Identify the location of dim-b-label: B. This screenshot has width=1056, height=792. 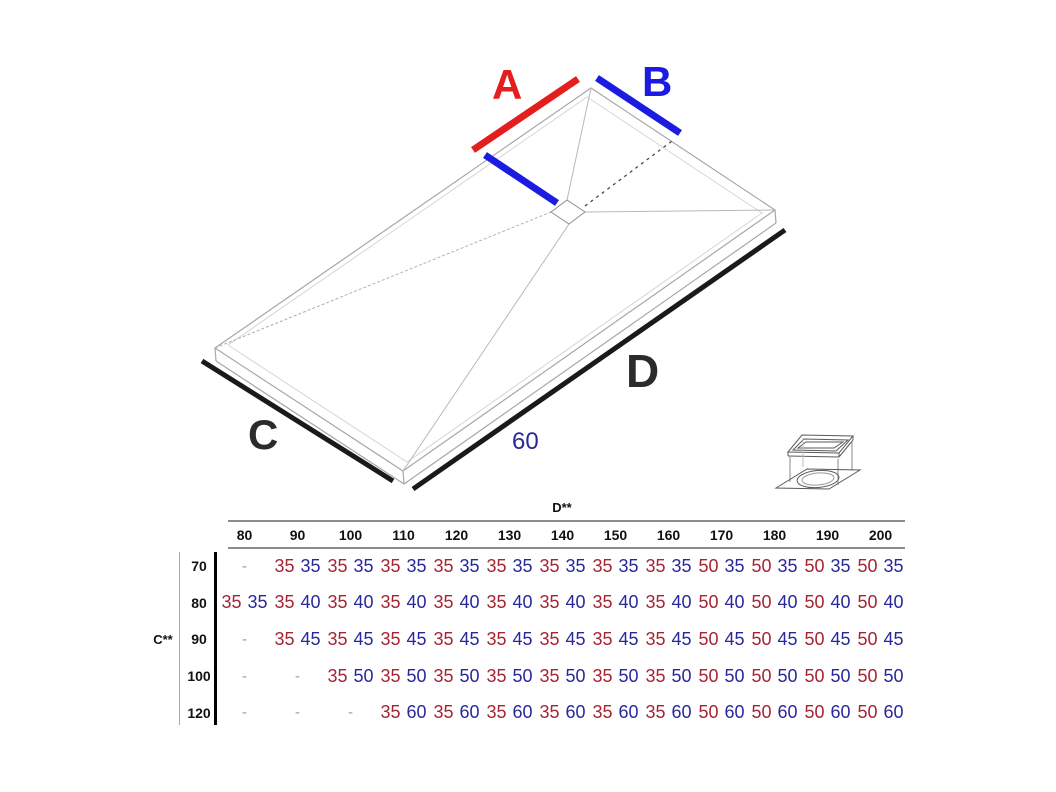
(657, 81).